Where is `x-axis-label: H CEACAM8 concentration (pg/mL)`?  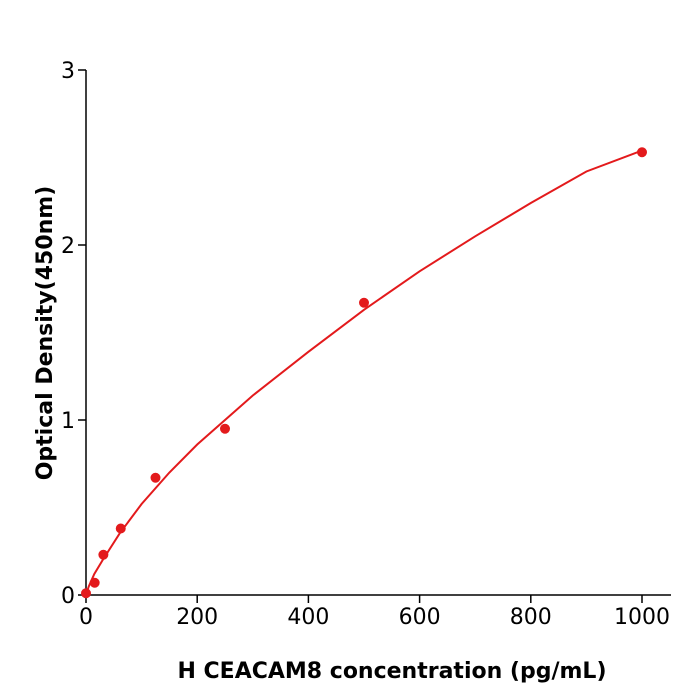
x-axis-label: H CEACAM8 concentration (pg/mL) is located at coordinates (391, 671).